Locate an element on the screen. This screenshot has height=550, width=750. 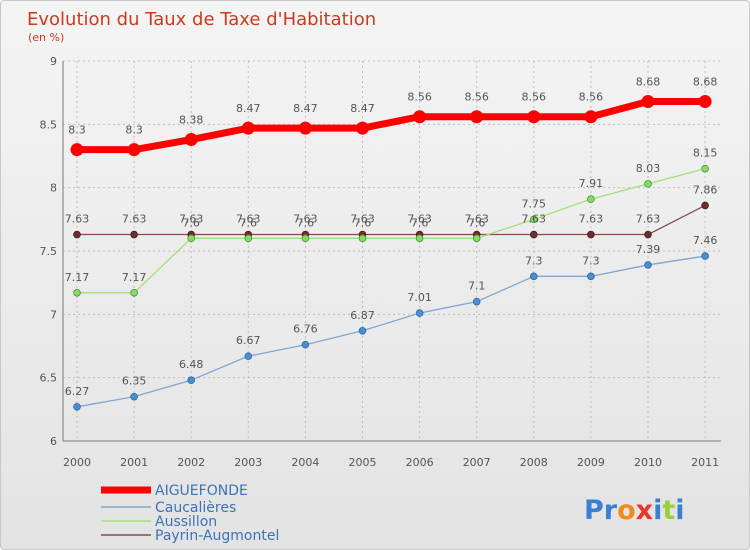
y-tick-label: 6.5 is located at coordinates (49, 378).